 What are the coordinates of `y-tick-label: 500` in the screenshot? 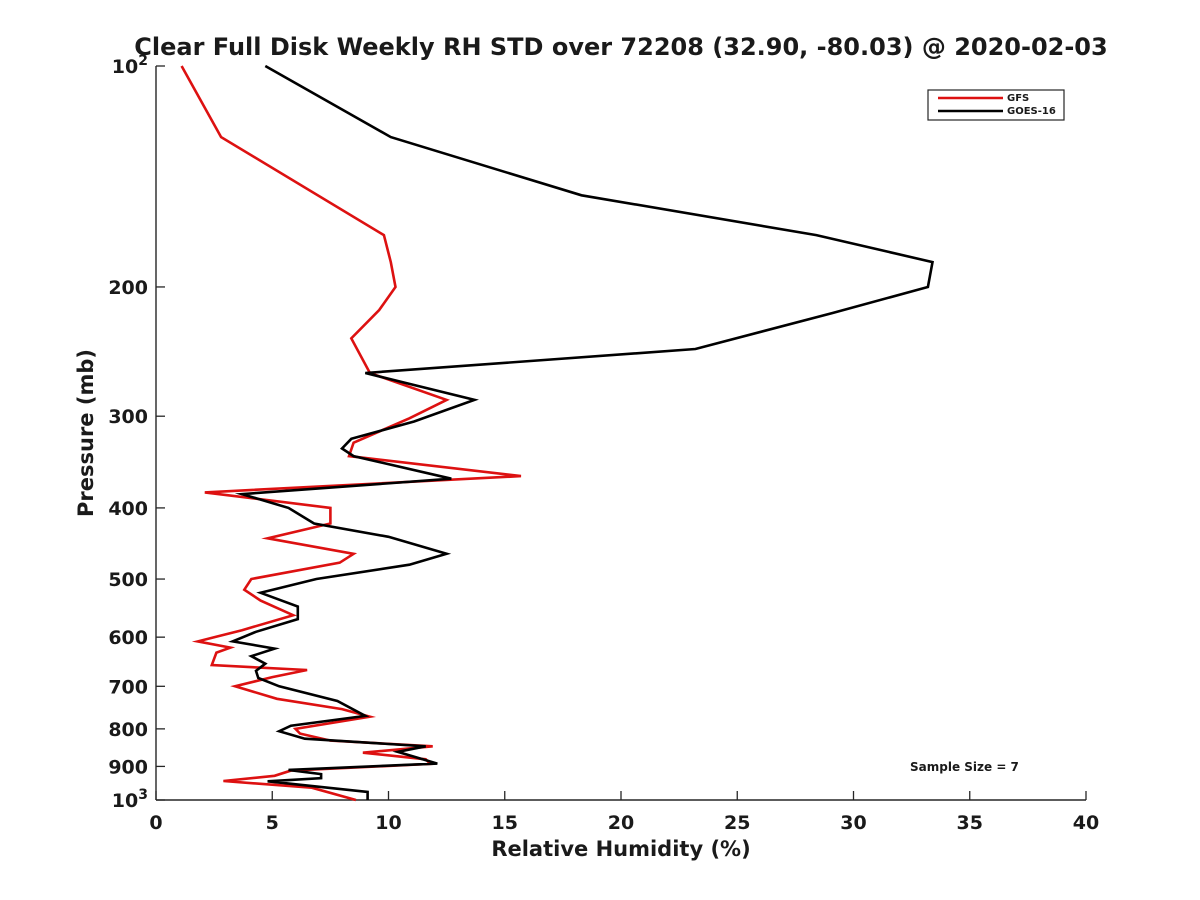 It's located at (128, 580).